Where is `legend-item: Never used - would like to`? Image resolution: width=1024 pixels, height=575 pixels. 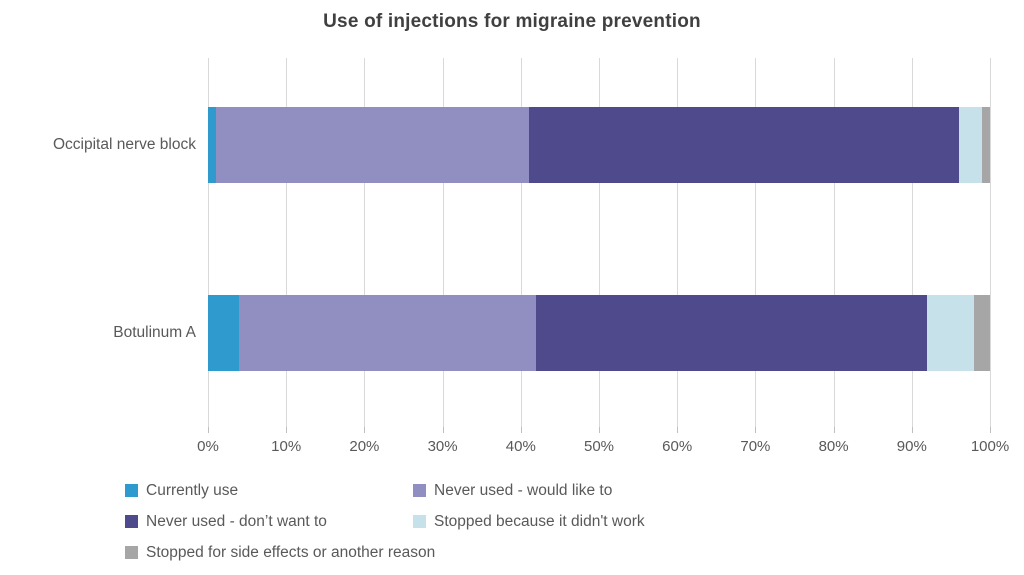
legend-item: Never used - would like to is located at coordinates (529, 490).